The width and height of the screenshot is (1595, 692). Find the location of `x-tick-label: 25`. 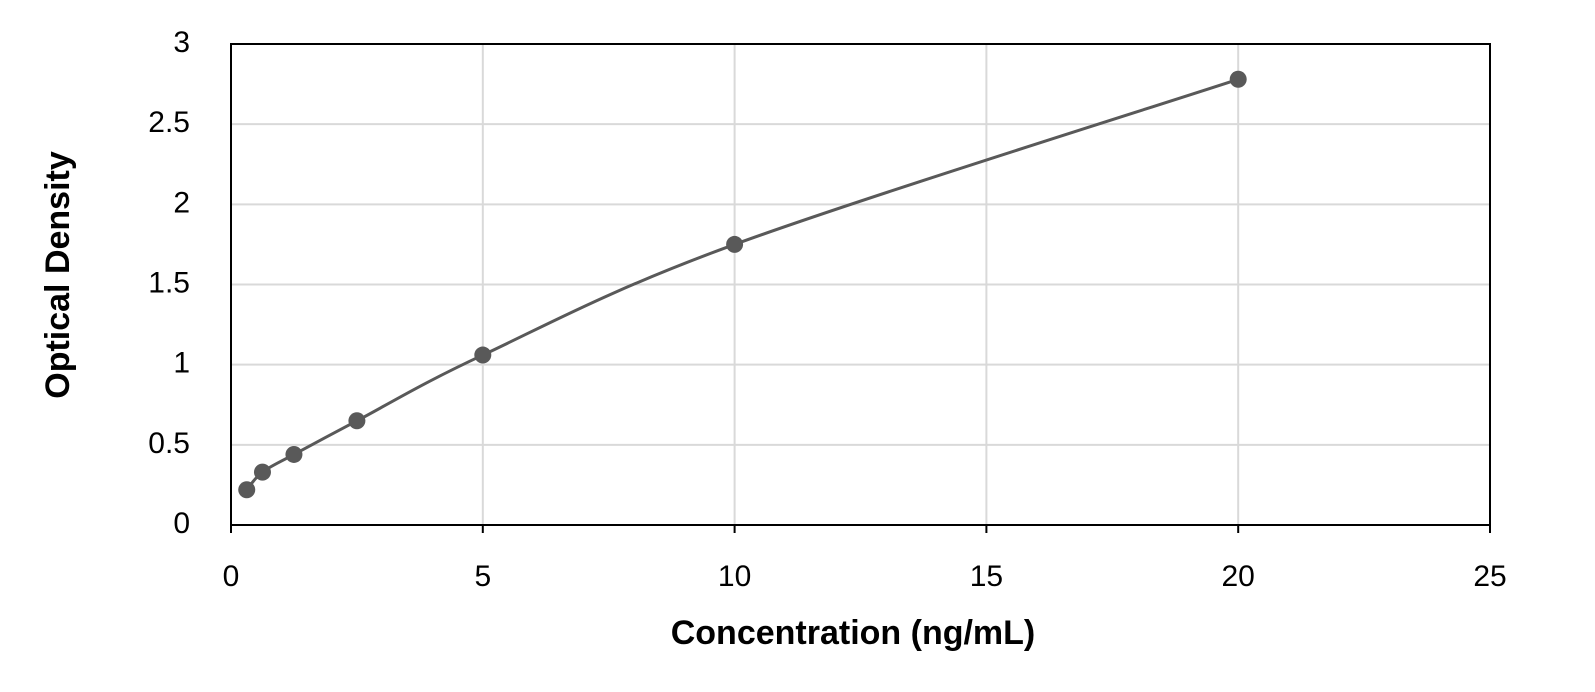

x-tick-label: 25 is located at coordinates (1489, 576).